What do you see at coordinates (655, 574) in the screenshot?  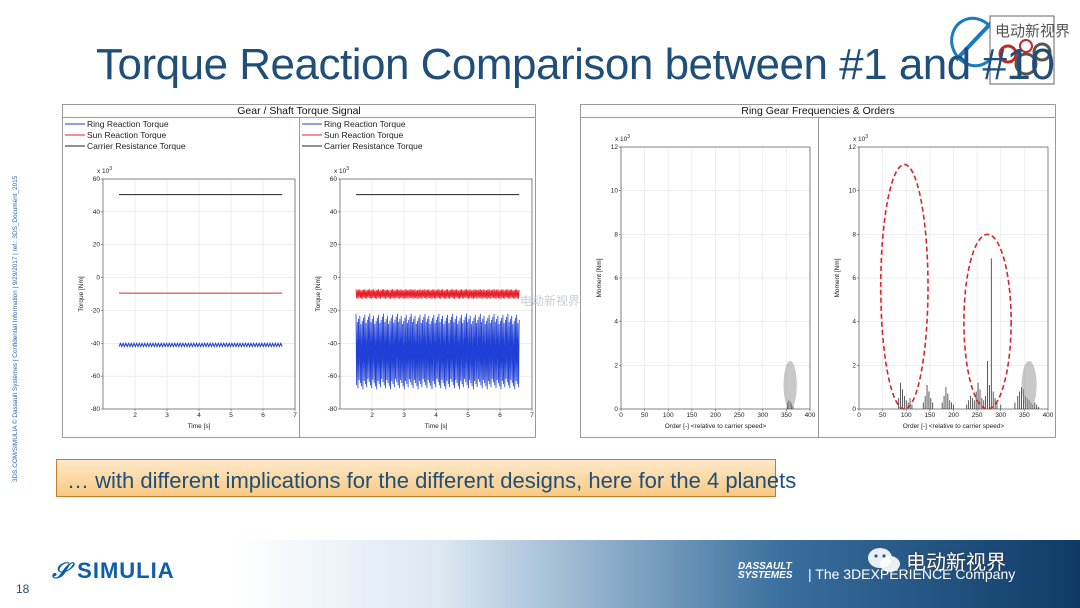 I see `footer-band` at bounding box center [655, 574].